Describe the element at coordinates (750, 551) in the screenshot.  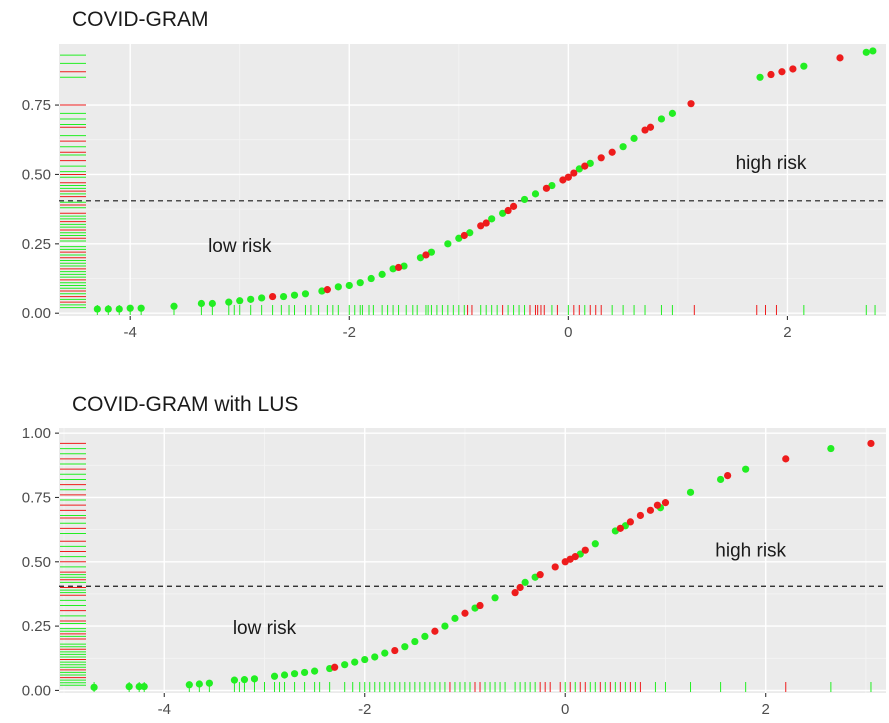
I see `chart-2-annotation: high risk` at that location.